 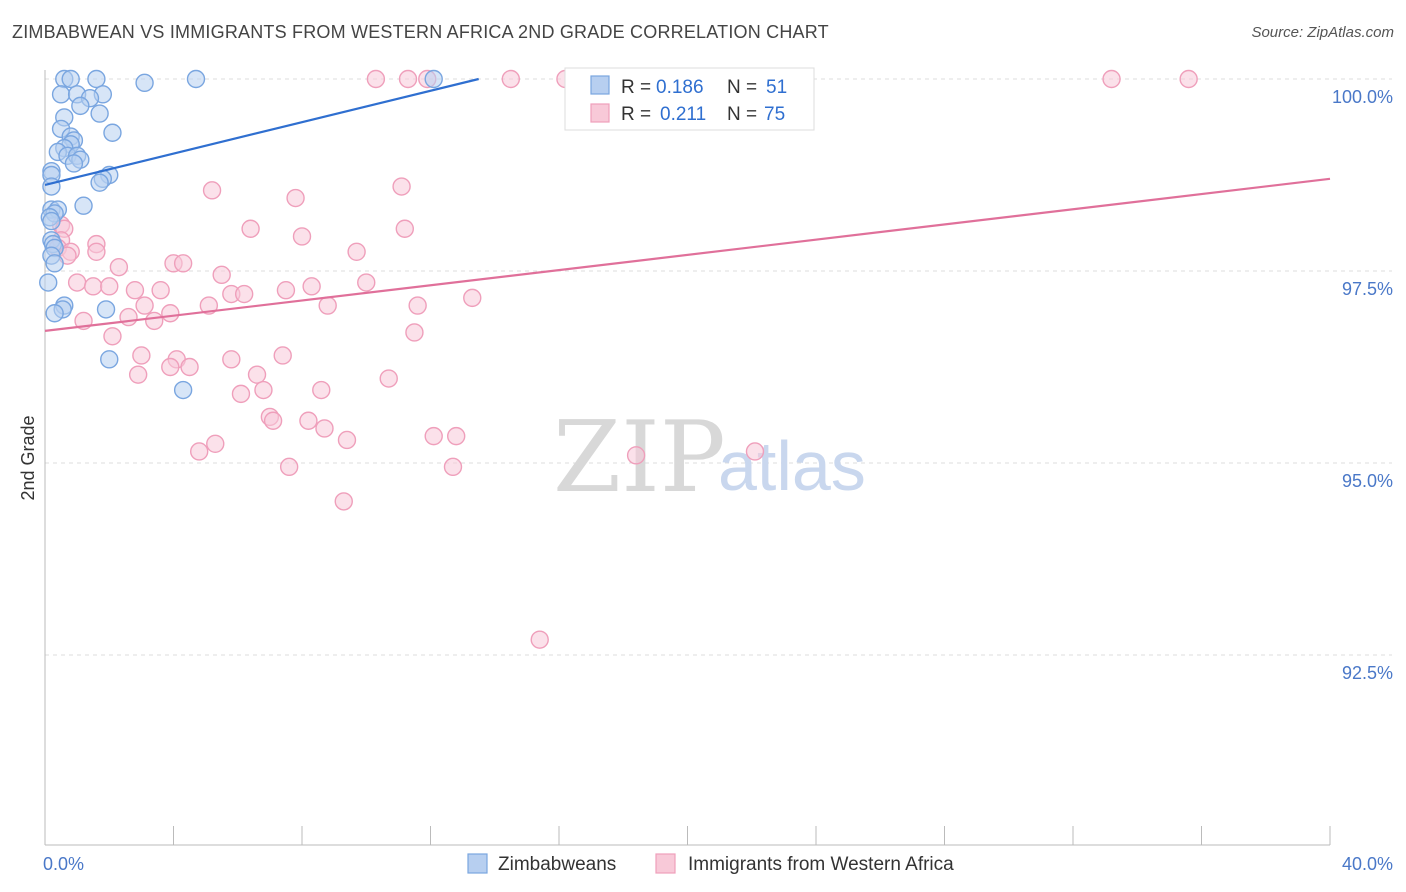 I want to click on bottom-legend-label-1: Zimbabweans, so click(x=557, y=864).